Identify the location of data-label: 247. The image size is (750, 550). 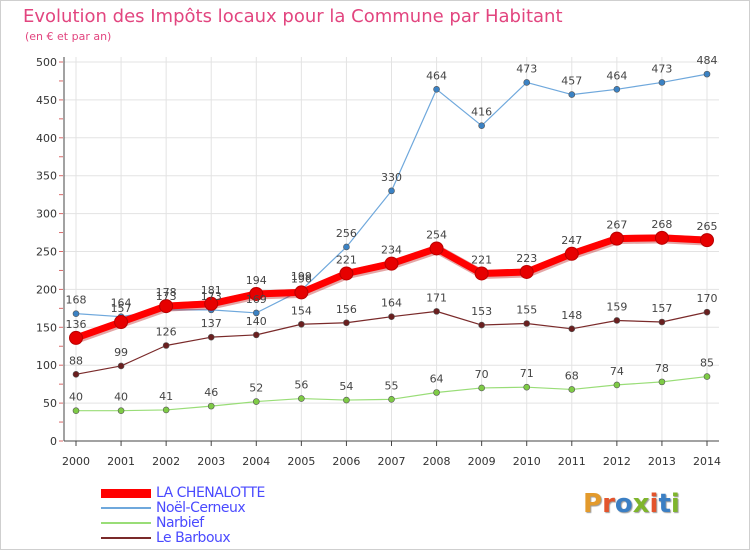
(571, 240).